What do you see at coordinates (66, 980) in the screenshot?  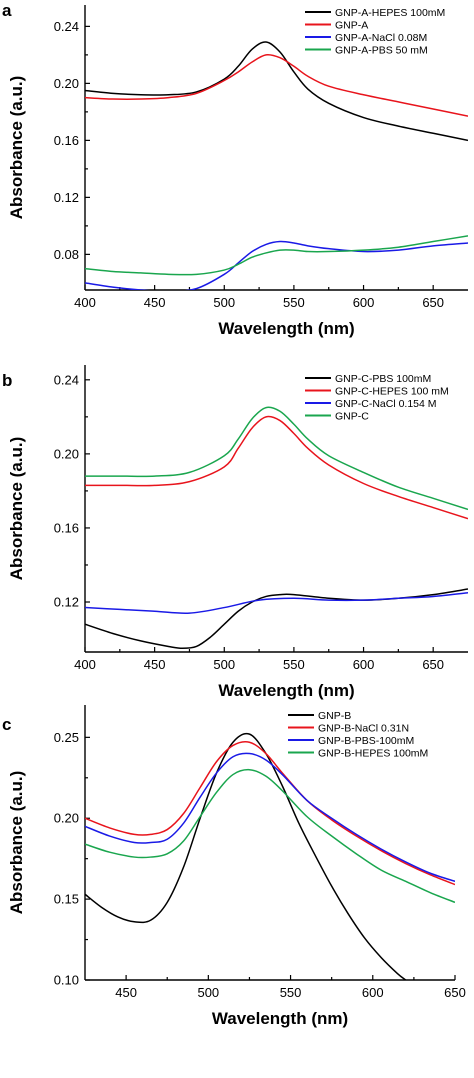 I see `y-tick-label: 0.10` at bounding box center [66, 980].